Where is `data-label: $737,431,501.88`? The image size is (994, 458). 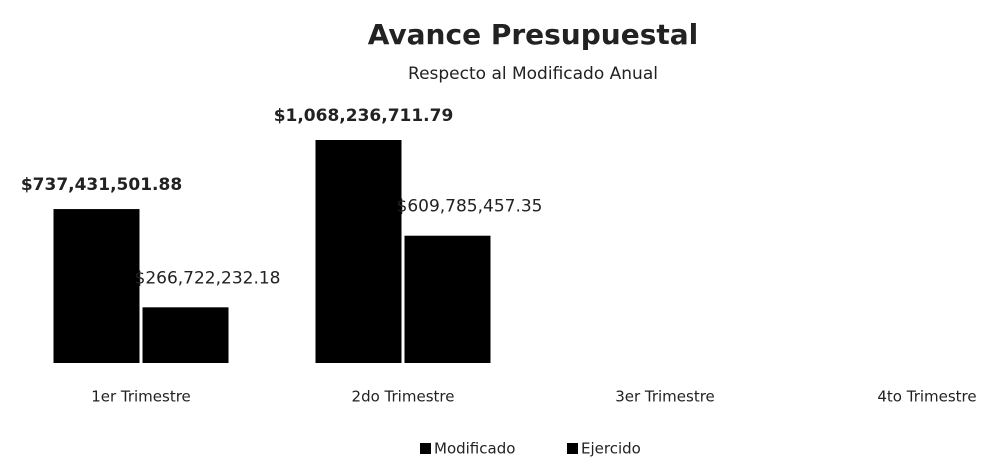 data-label: $737,431,501.88 is located at coordinates (101, 185).